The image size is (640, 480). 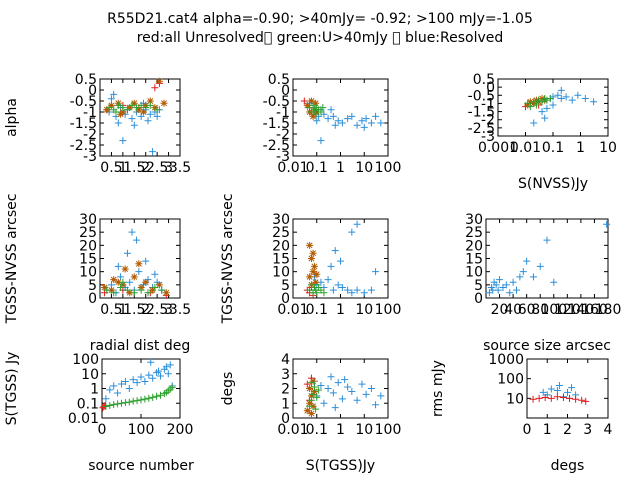 I want to click on x-axis-label: source size arcsec, so click(x=547, y=346).